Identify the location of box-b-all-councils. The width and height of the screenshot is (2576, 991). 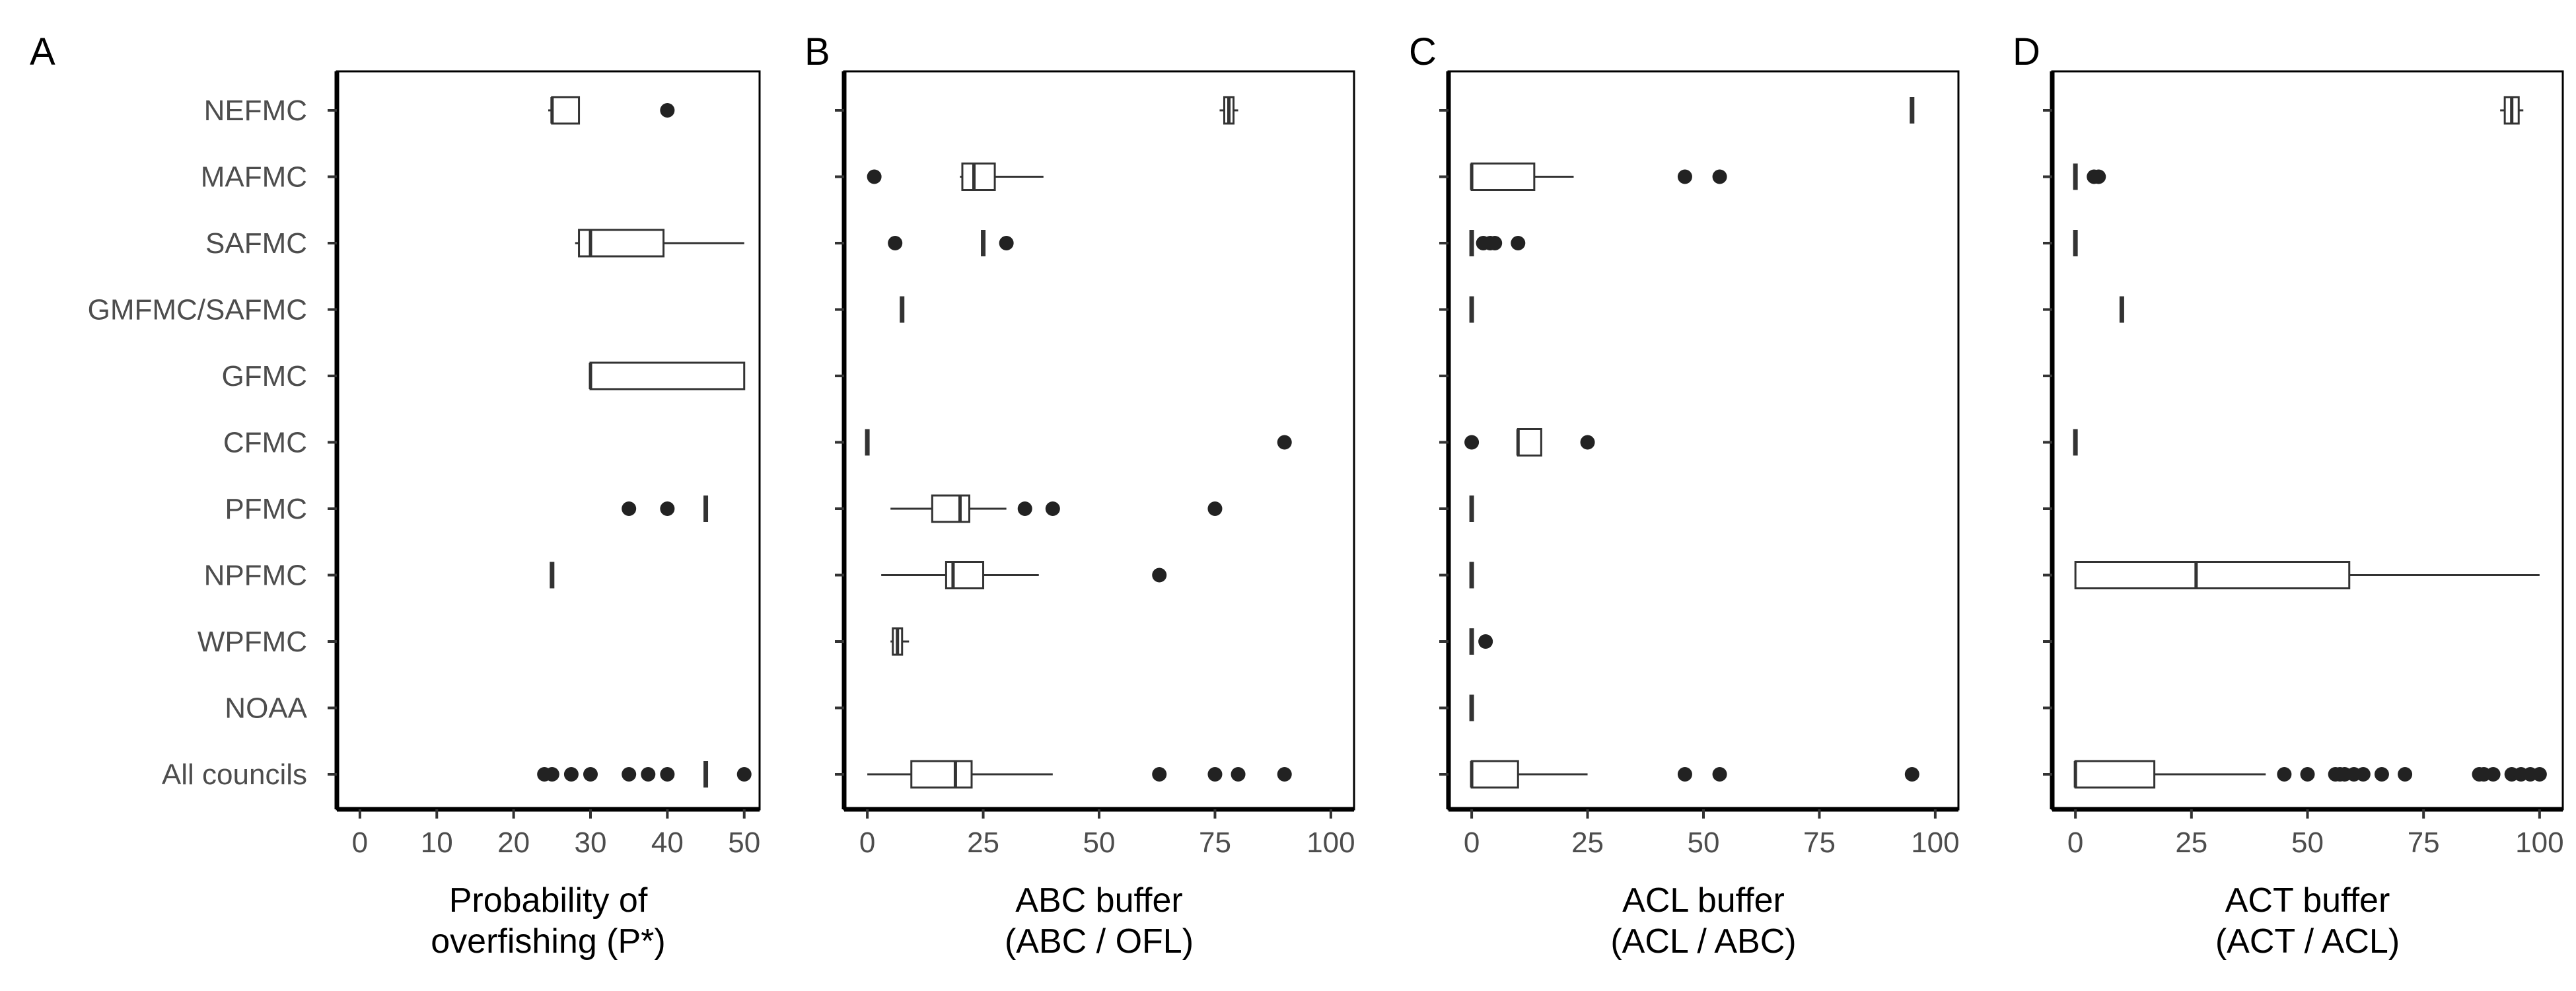
(1079, 774).